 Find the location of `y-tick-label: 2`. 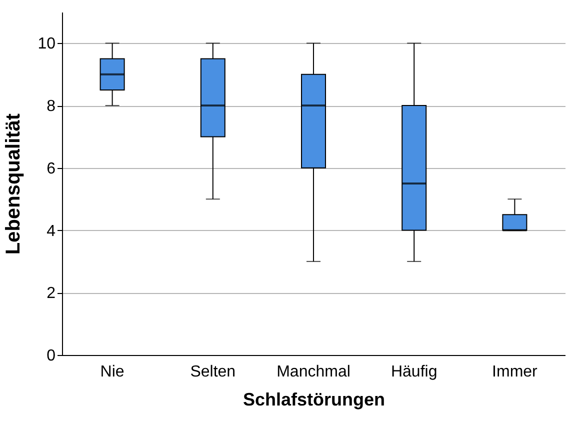

y-tick-label: 2 is located at coordinates (51, 293).